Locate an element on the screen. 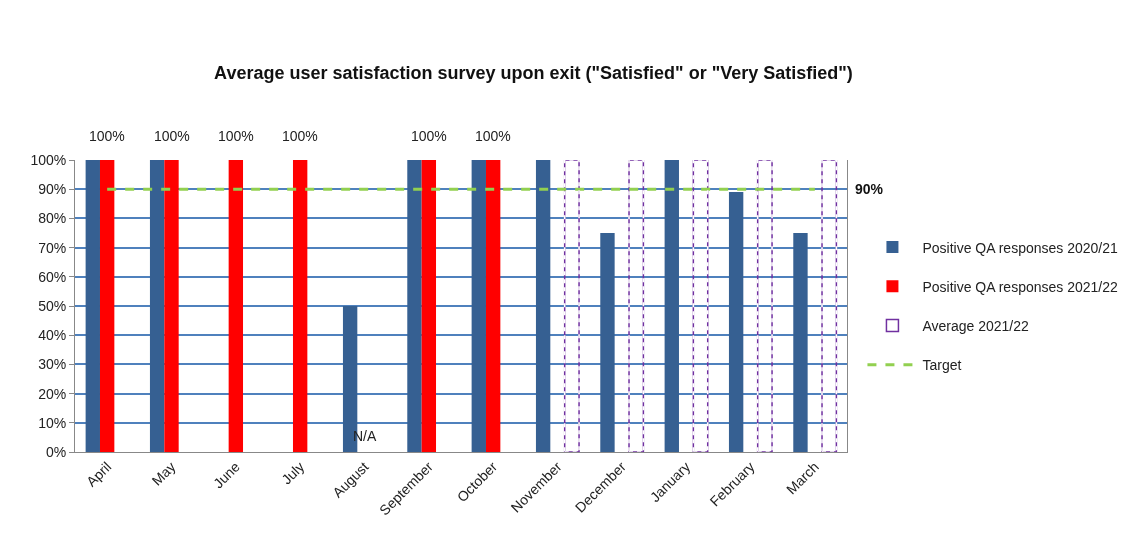 The image size is (1135, 552). legend-label: Positive QA responses 2020/21 is located at coordinates (1020, 247).